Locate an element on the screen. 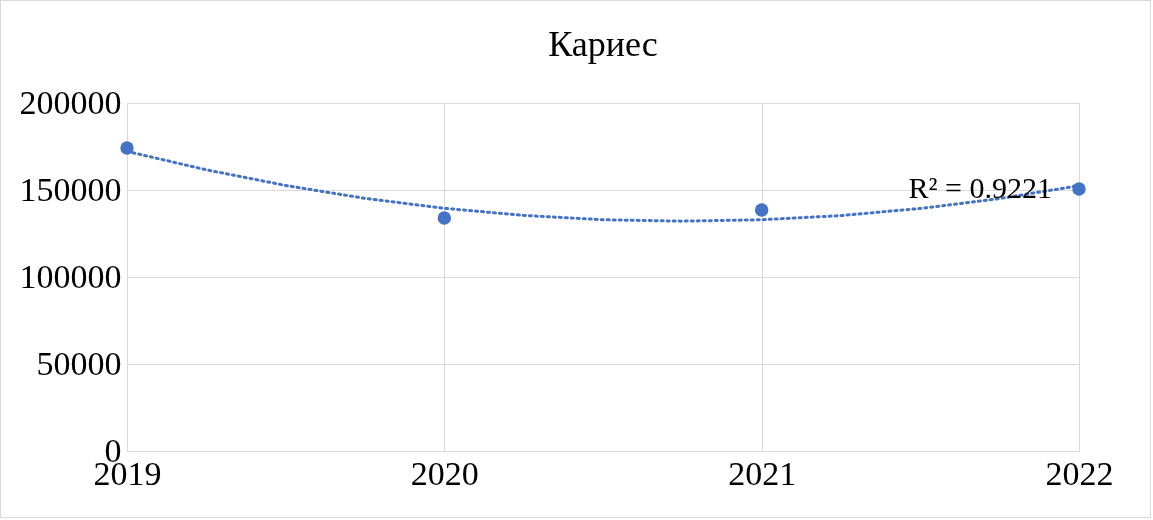 The height and width of the screenshot is (520, 1153). y-tick-label: 50000 is located at coordinates (79, 363).